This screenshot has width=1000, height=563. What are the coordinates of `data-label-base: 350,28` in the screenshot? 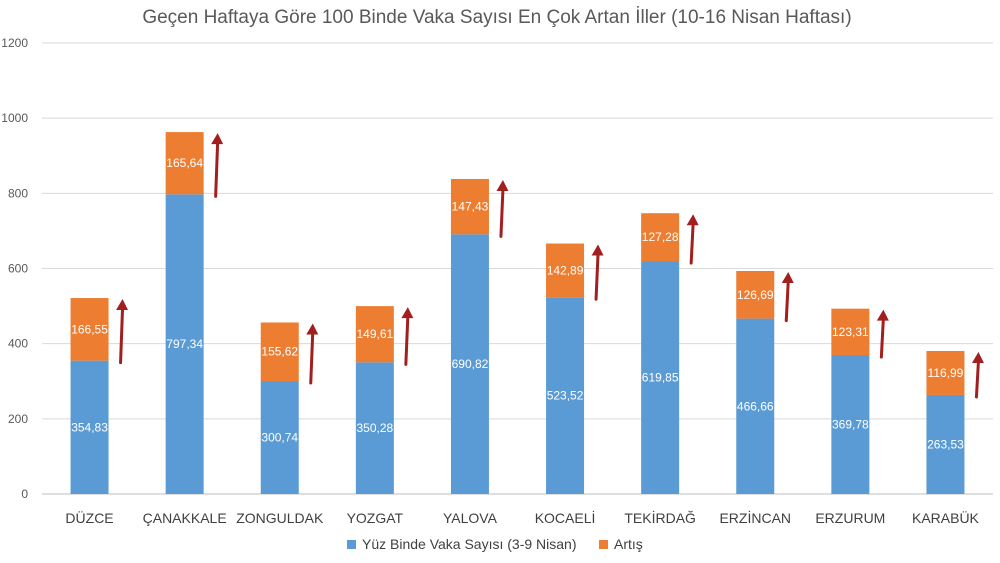 It's located at (374, 428).